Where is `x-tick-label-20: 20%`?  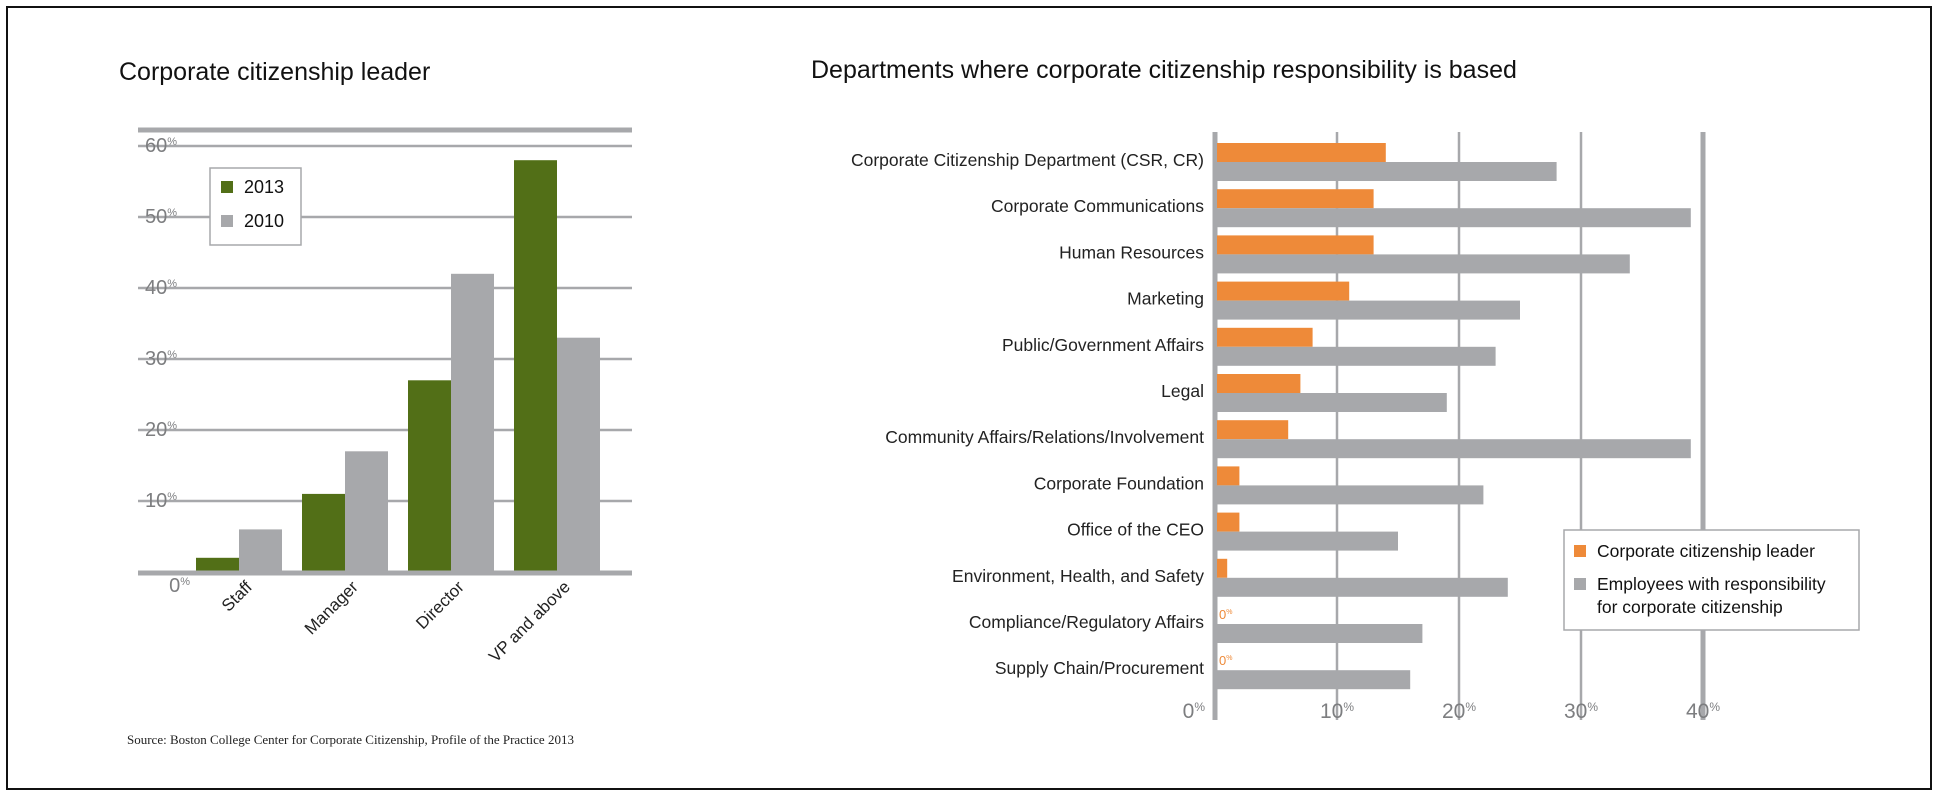
x-tick-label-20: 20% is located at coordinates (1459, 711).